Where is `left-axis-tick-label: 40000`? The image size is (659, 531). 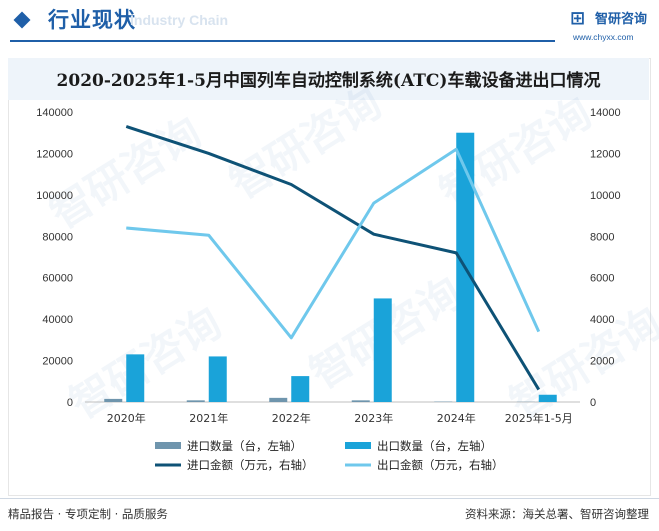 left-axis-tick-label: 40000 is located at coordinates (57, 320).